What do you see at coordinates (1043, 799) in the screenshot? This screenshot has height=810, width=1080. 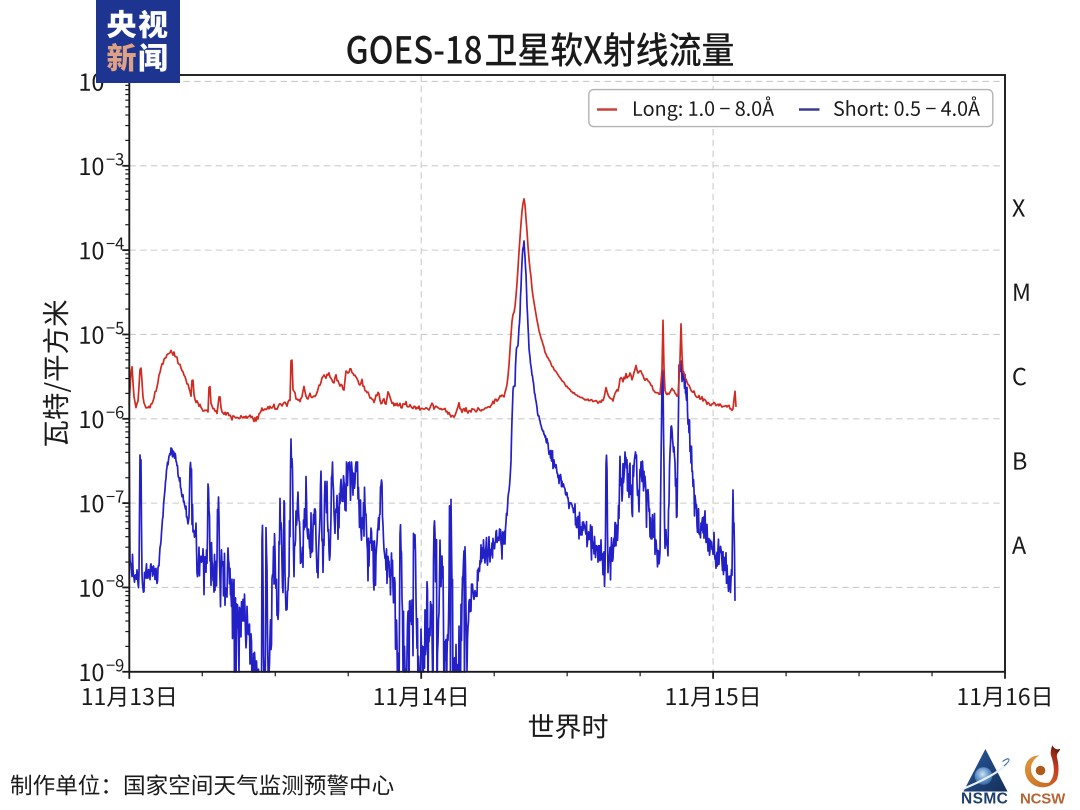 I see `svg-text: NCSW` at bounding box center [1043, 799].